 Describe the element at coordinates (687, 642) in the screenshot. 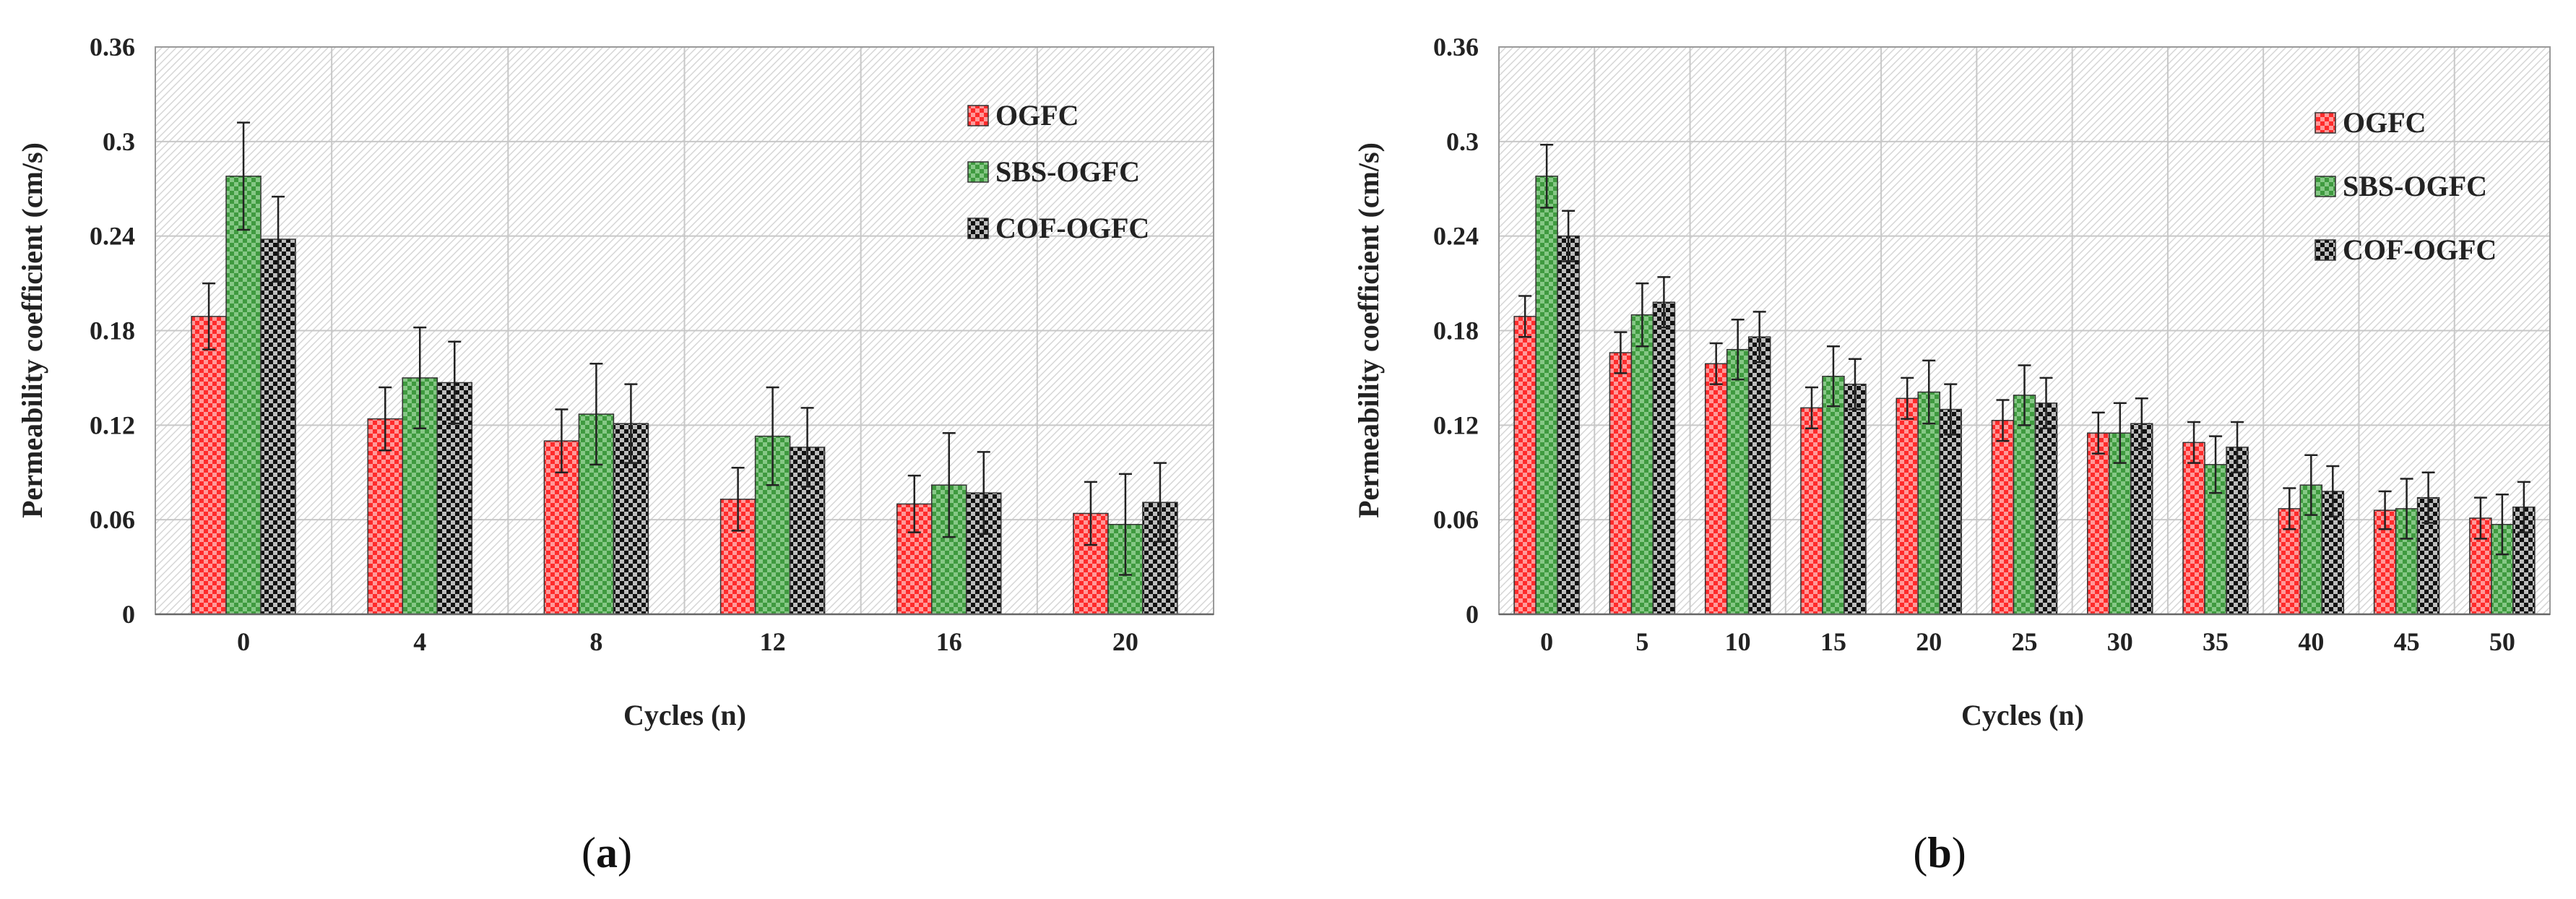

I see `x-tick-labels: 0 4 8 12 16 20` at that location.